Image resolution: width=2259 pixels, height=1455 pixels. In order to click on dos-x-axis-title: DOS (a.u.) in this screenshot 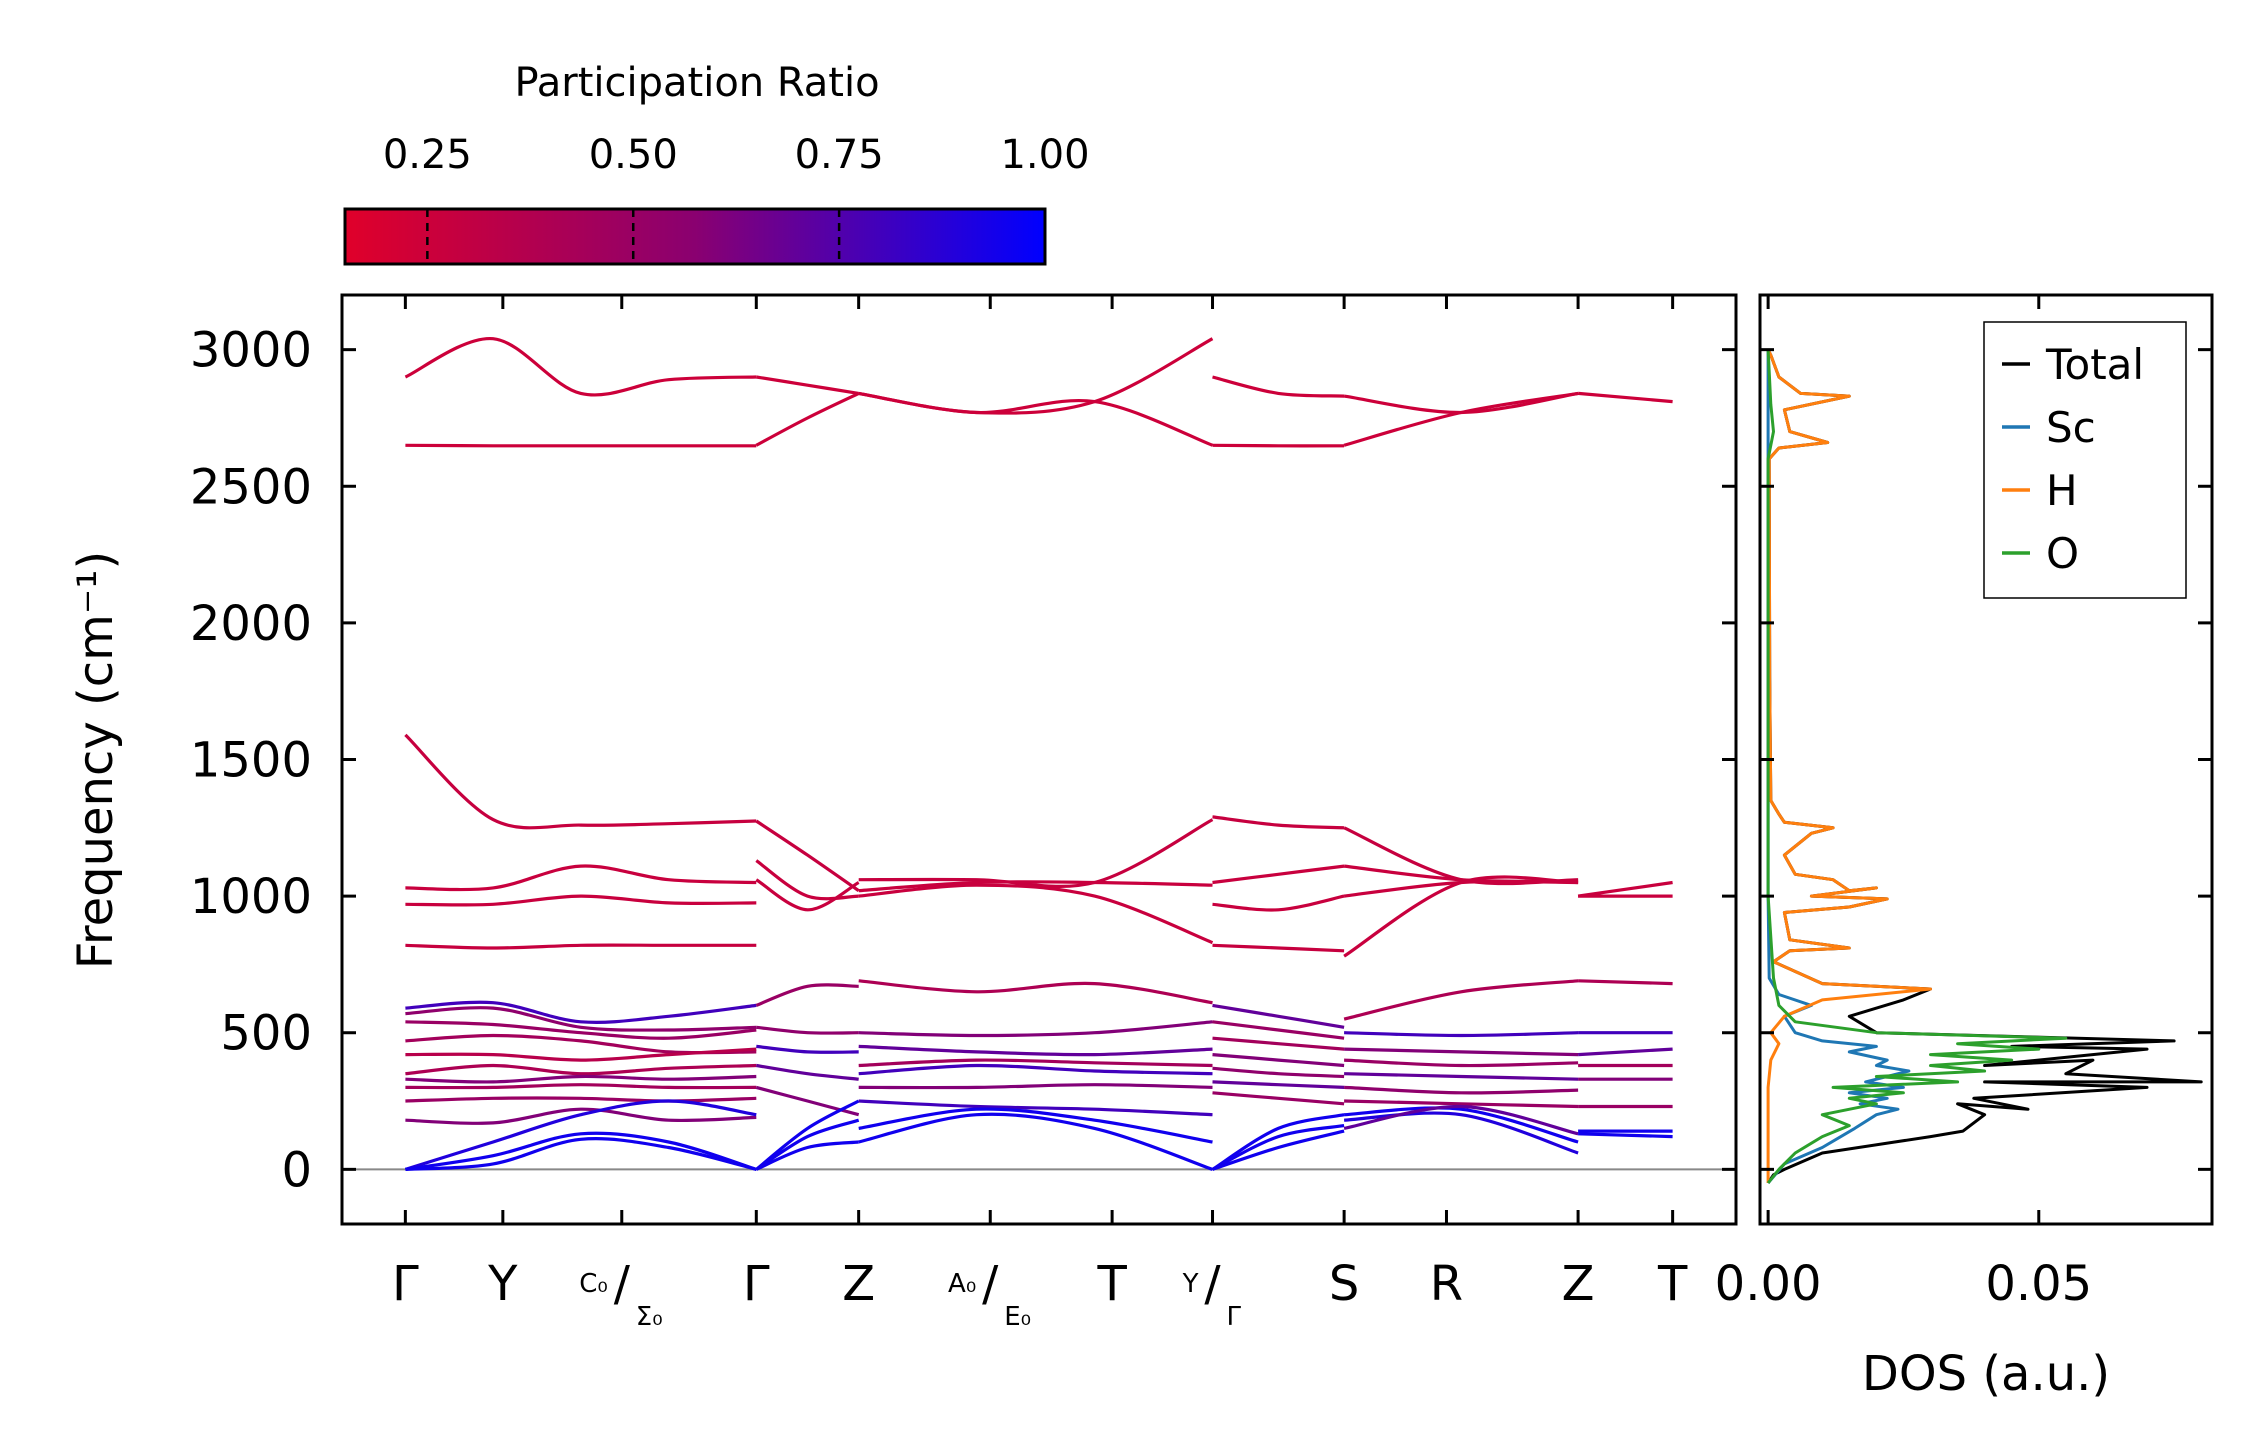, I will do `click(1986, 1374)`.